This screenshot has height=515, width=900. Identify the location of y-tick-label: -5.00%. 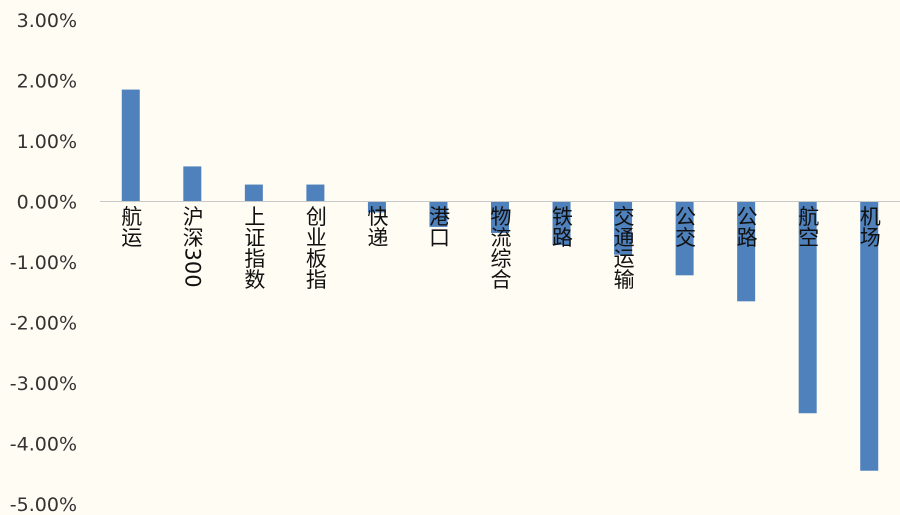
(43, 504).